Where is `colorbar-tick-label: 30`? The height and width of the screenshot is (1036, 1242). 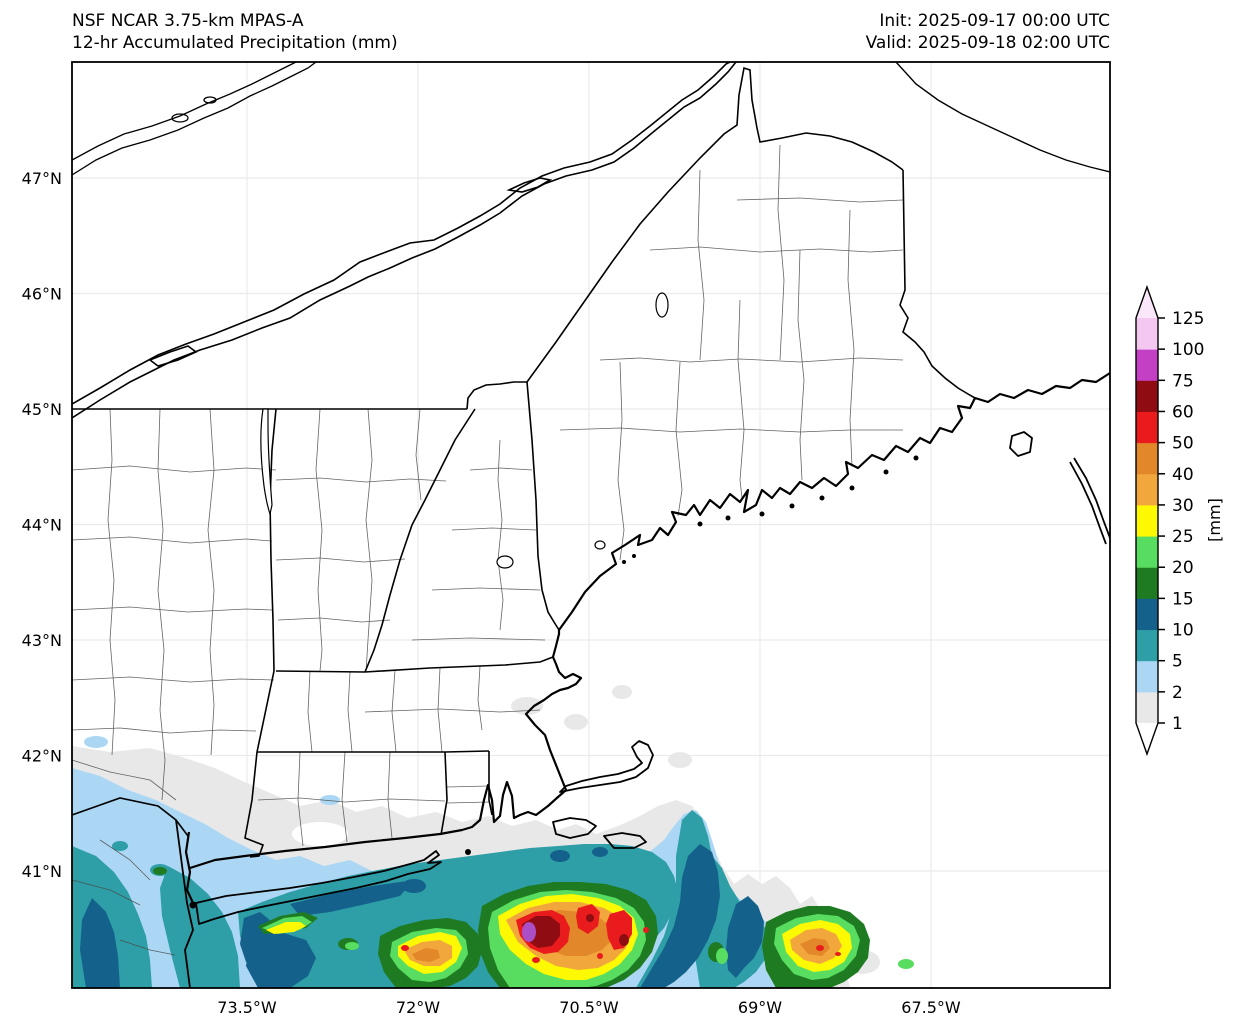 colorbar-tick-label: 30 is located at coordinates (1183, 506).